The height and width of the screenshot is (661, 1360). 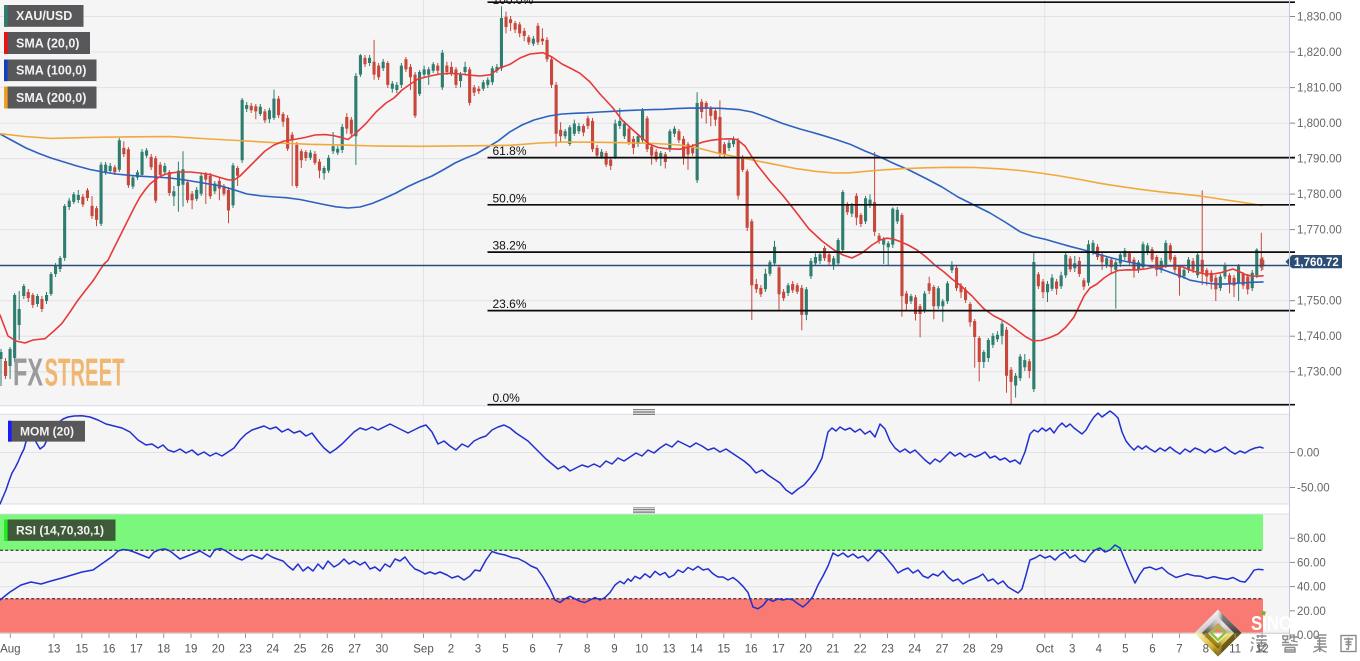 What do you see at coordinates (1319, 124) in the screenshot?
I see `svg-text: 1,800.00` at bounding box center [1319, 124].